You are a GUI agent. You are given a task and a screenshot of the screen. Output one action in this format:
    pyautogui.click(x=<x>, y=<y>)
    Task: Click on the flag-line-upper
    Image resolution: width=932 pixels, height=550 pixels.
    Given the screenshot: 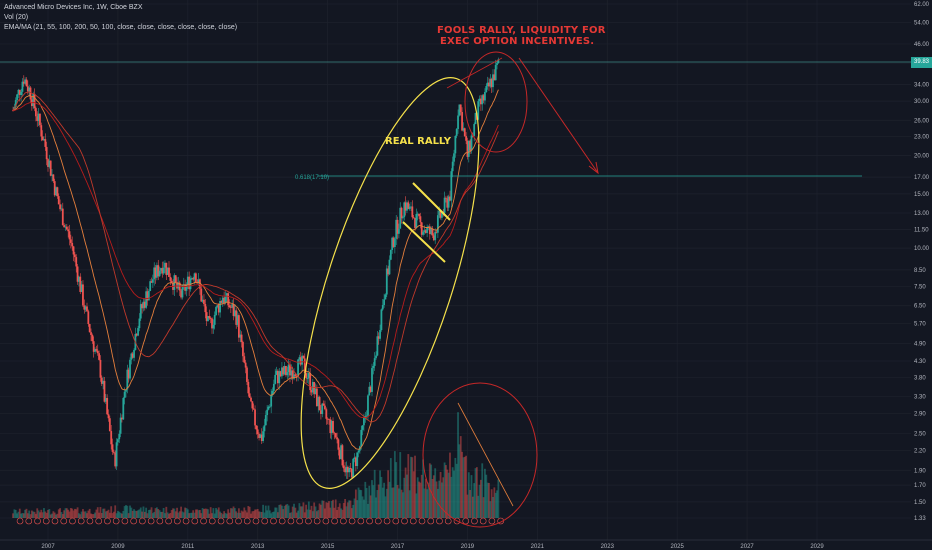 What is the action you would take?
    pyautogui.click(x=431, y=201)
    